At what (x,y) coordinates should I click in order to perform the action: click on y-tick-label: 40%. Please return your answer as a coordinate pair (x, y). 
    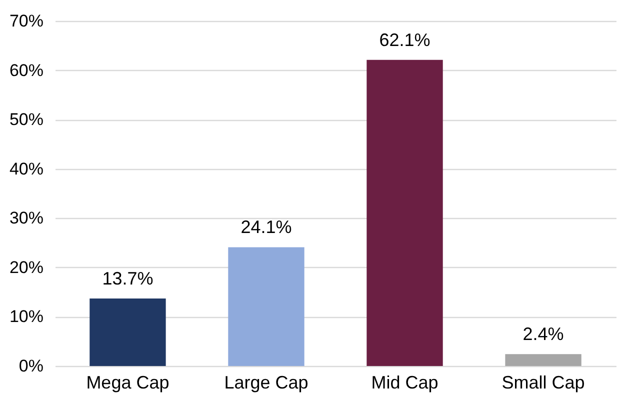
    Looking at the image, I should click on (26, 168).